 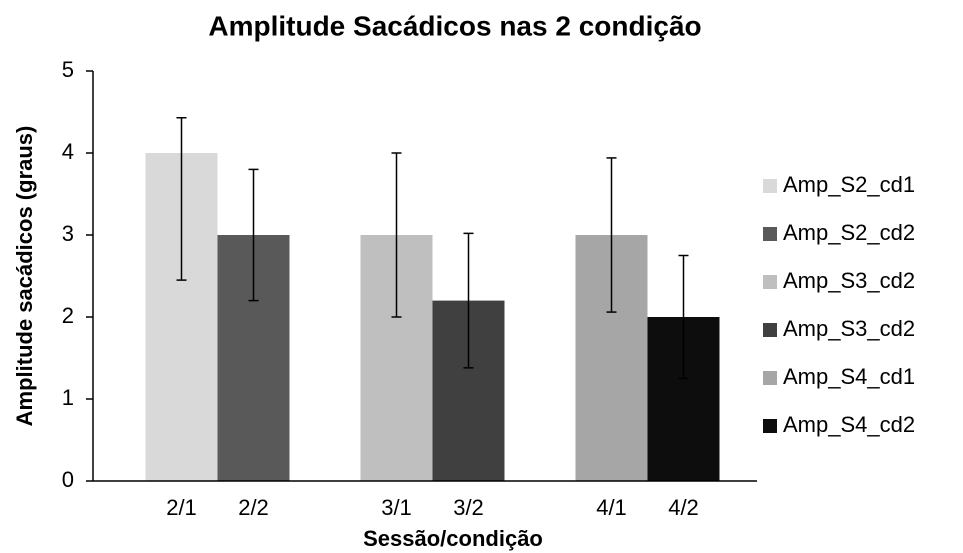 I want to click on x-tick-label: 3/1, so click(x=396, y=507).